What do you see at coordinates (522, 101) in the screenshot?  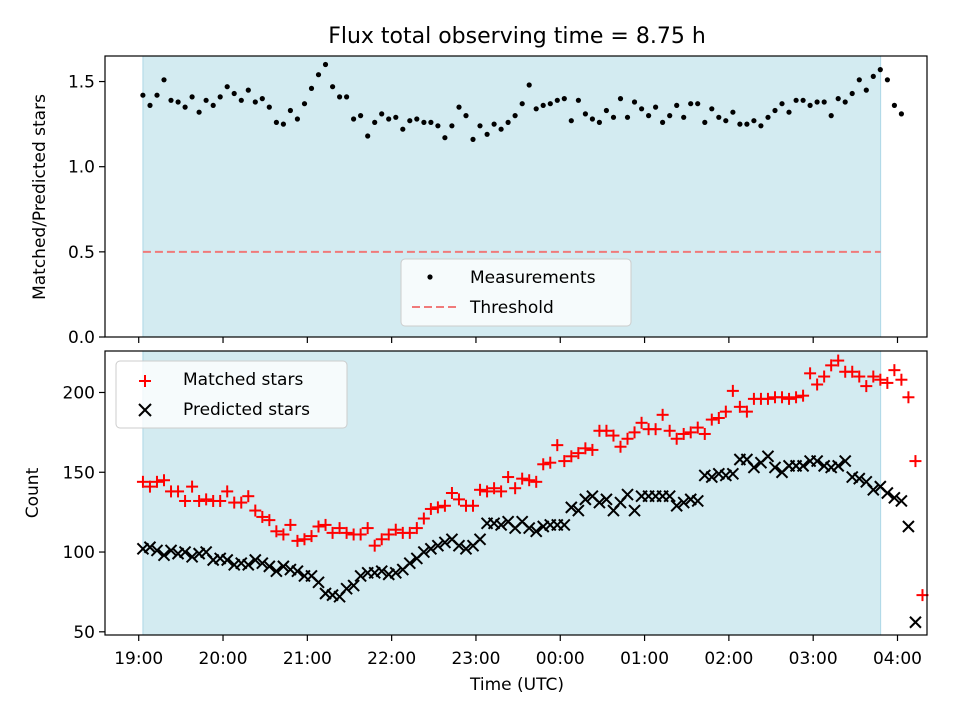 I see `measurements-series` at bounding box center [522, 101].